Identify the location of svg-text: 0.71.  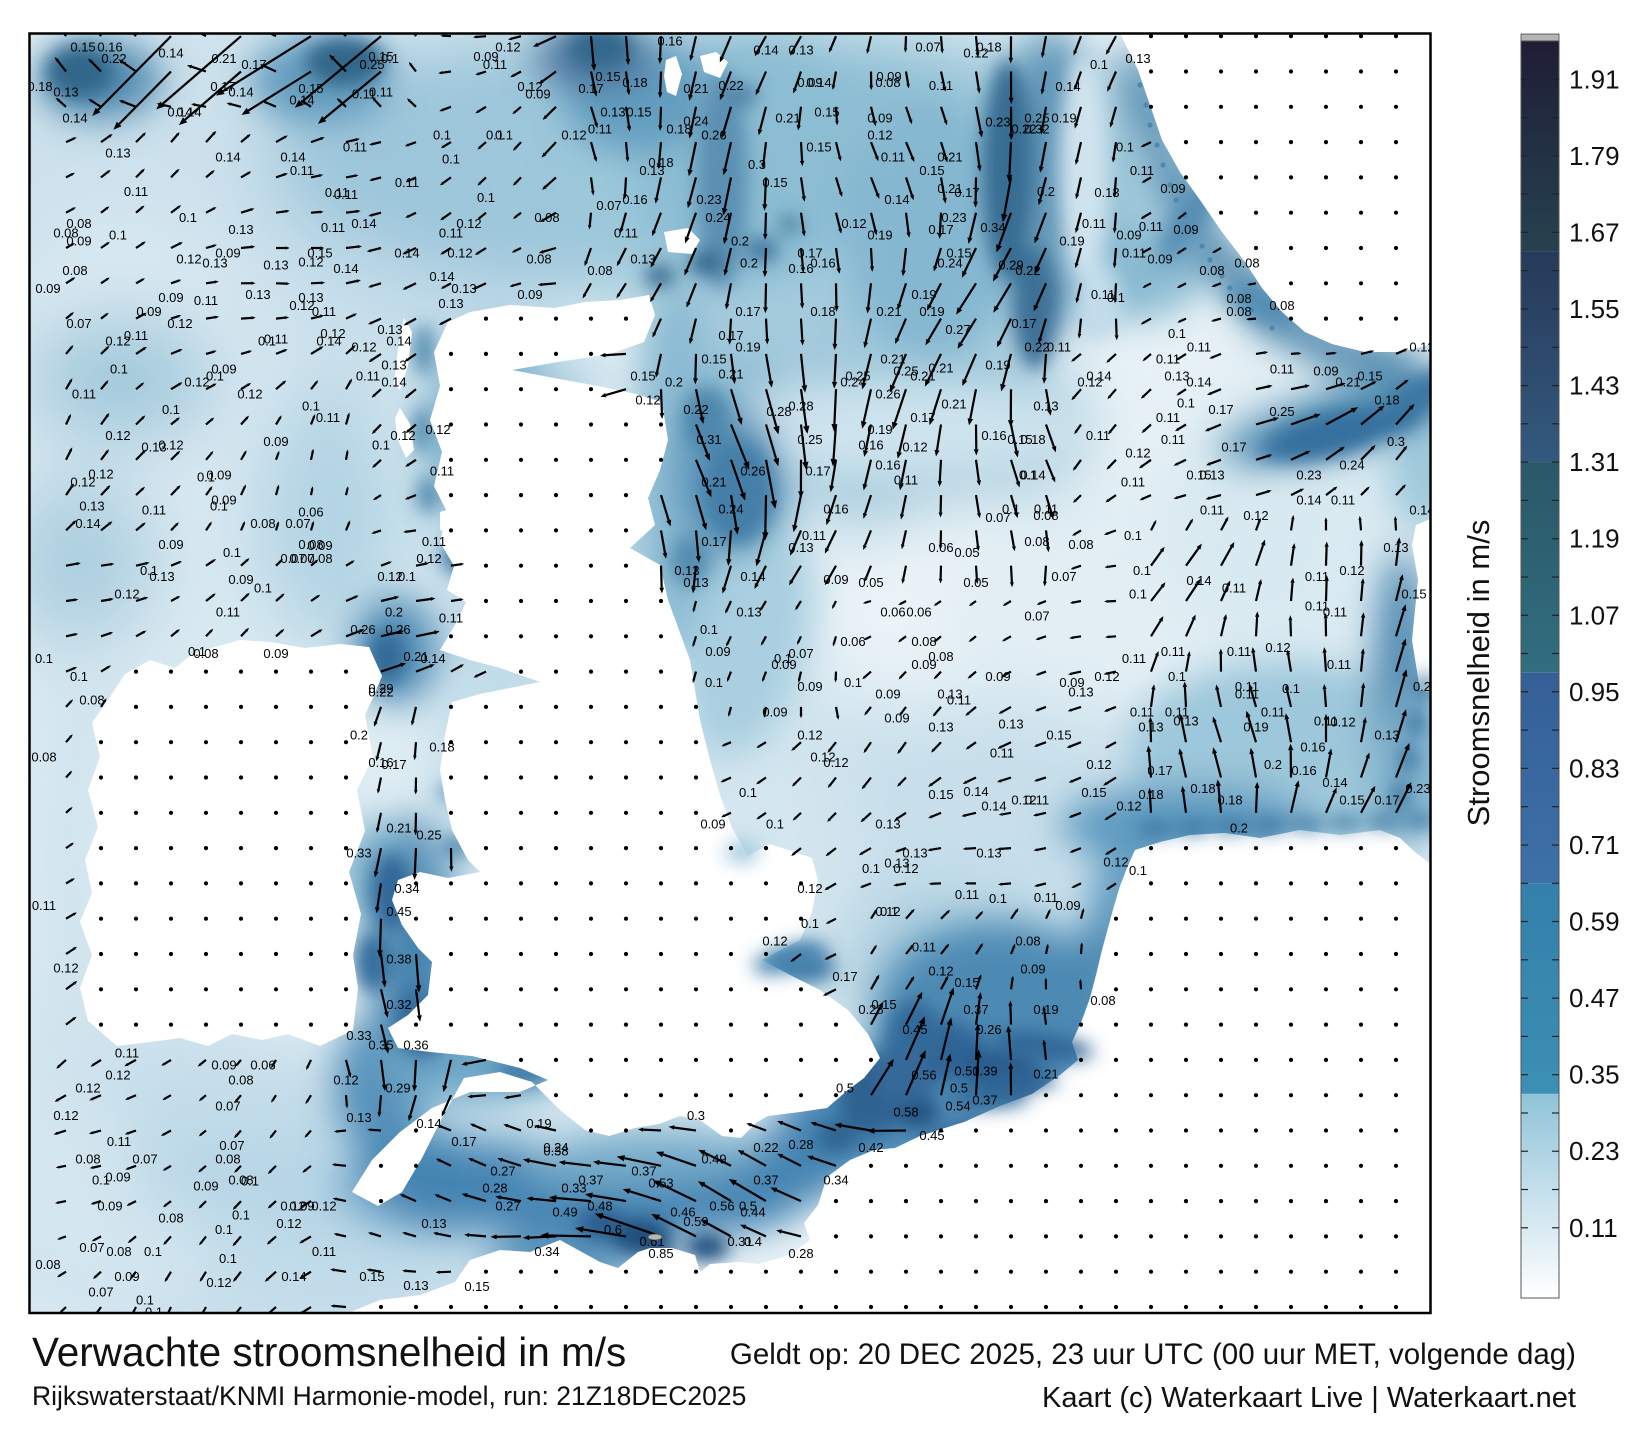
(1594, 845).